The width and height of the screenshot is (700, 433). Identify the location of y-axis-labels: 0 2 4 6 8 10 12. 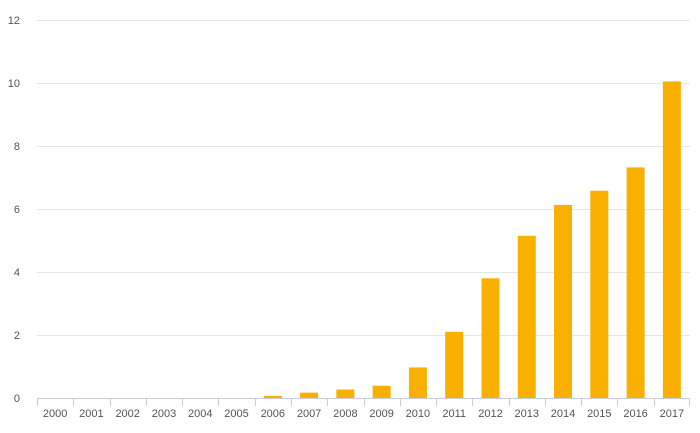
(14, 210).